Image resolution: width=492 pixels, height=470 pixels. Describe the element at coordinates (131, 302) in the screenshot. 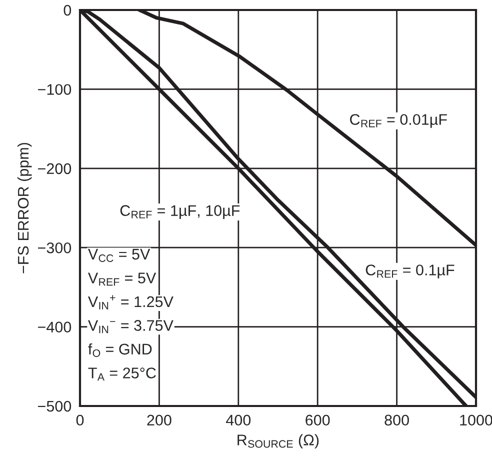

I see `annotation: V$_{IN}$$^{+}$ = 1.25V` at that location.